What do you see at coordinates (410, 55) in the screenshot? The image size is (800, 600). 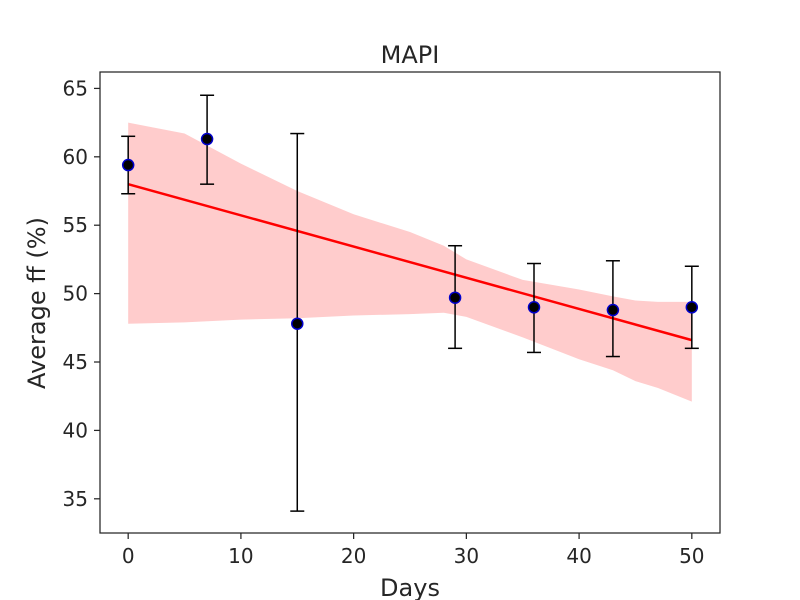 I see `chart-title: MAPI` at bounding box center [410, 55].